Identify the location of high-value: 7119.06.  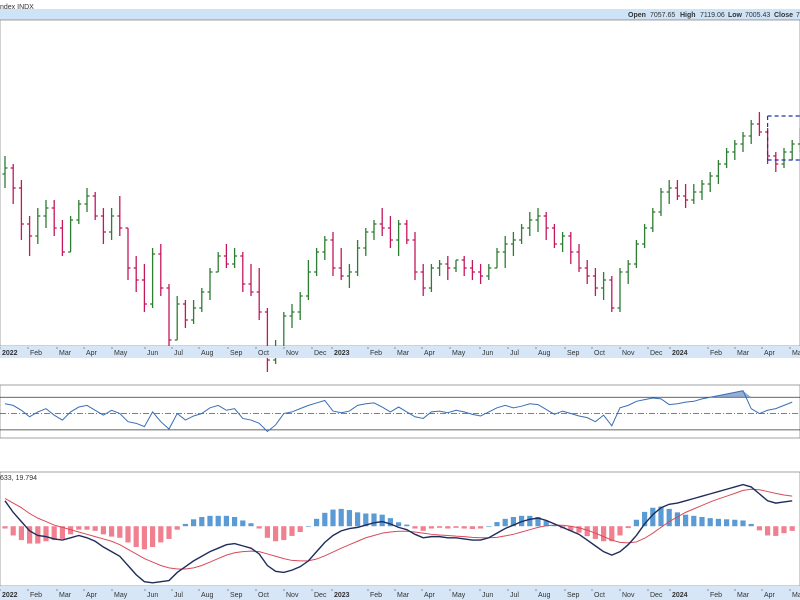
(712, 15).